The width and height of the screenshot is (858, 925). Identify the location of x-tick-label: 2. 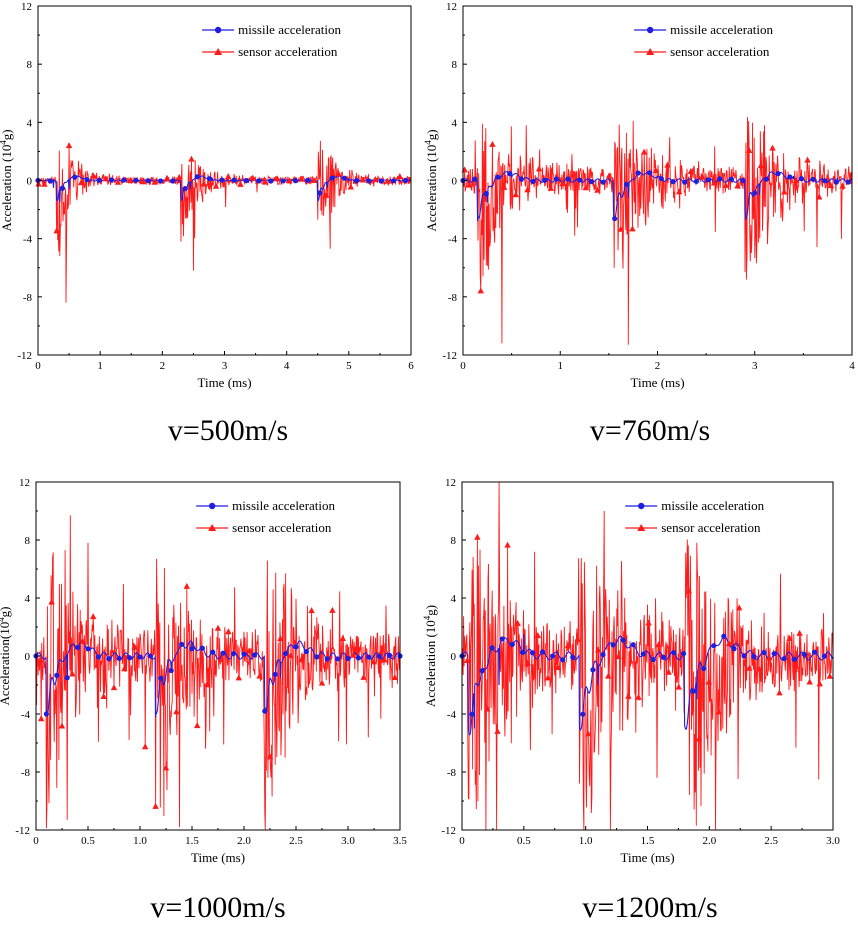
(163, 366).